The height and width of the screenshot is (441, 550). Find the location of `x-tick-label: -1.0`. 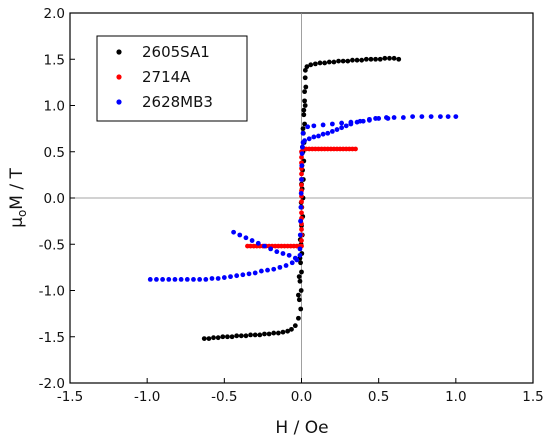

x-tick-label: -1.0 is located at coordinates (147, 397).